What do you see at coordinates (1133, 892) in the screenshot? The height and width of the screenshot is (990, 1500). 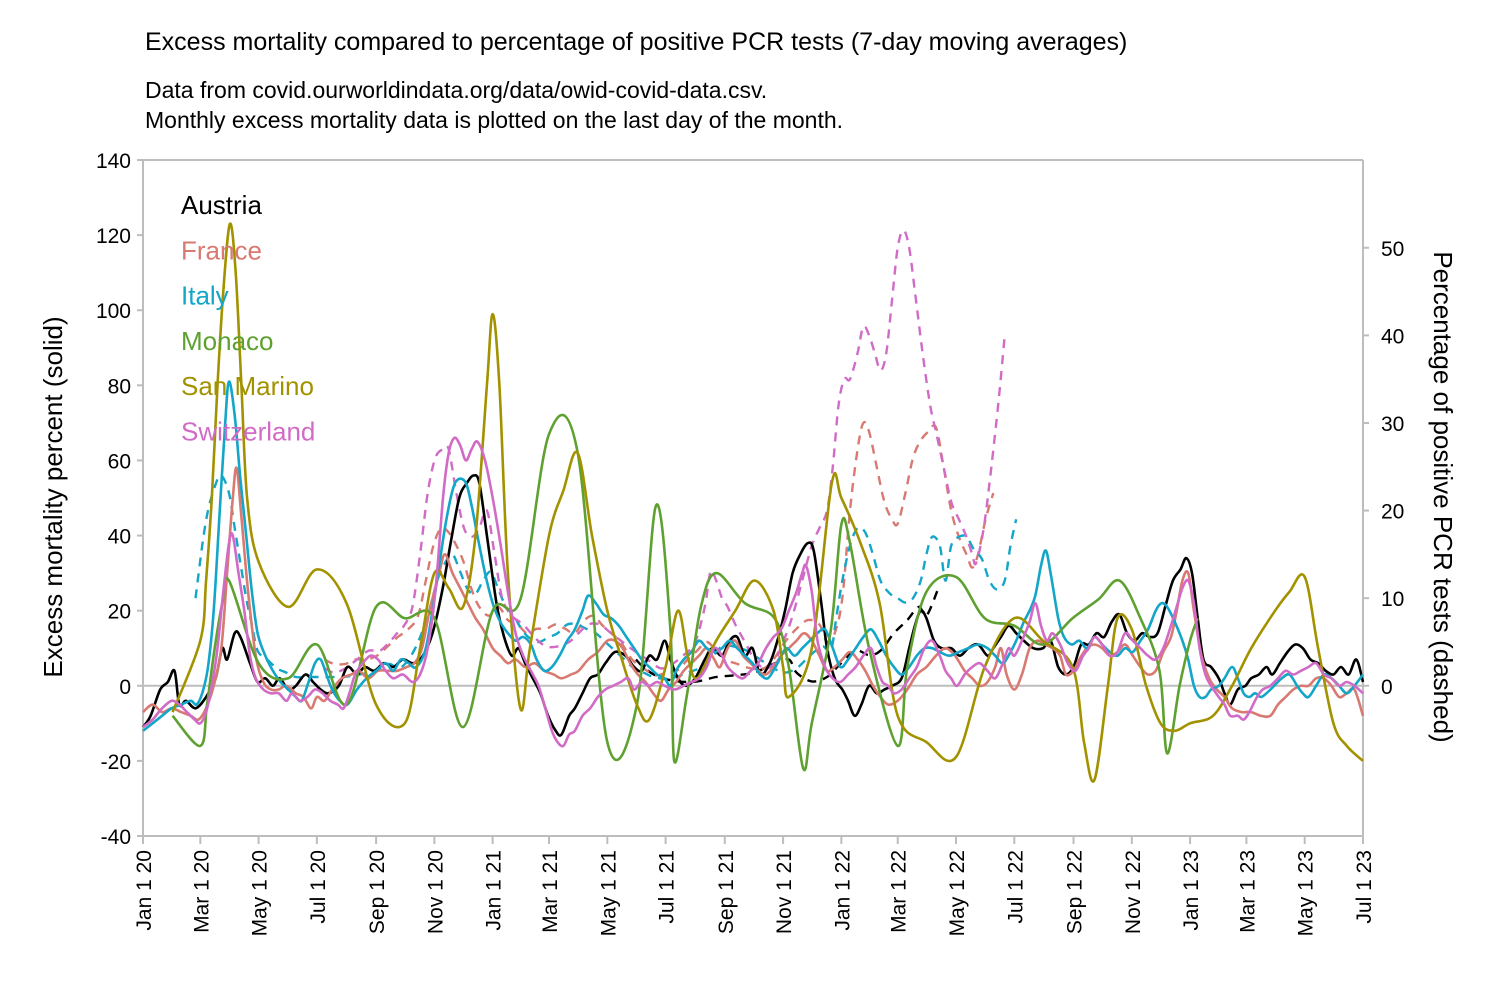 I see `x-tick-label: Nov 1 22` at bounding box center [1133, 892].